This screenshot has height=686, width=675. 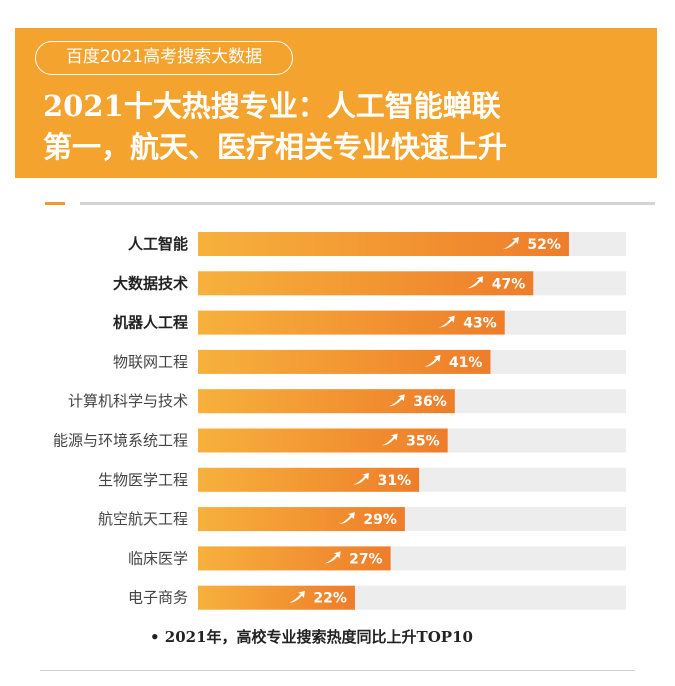 What do you see at coordinates (150, 362) in the screenshot?
I see `category-label: 物联网工程` at bounding box center [150, 362].